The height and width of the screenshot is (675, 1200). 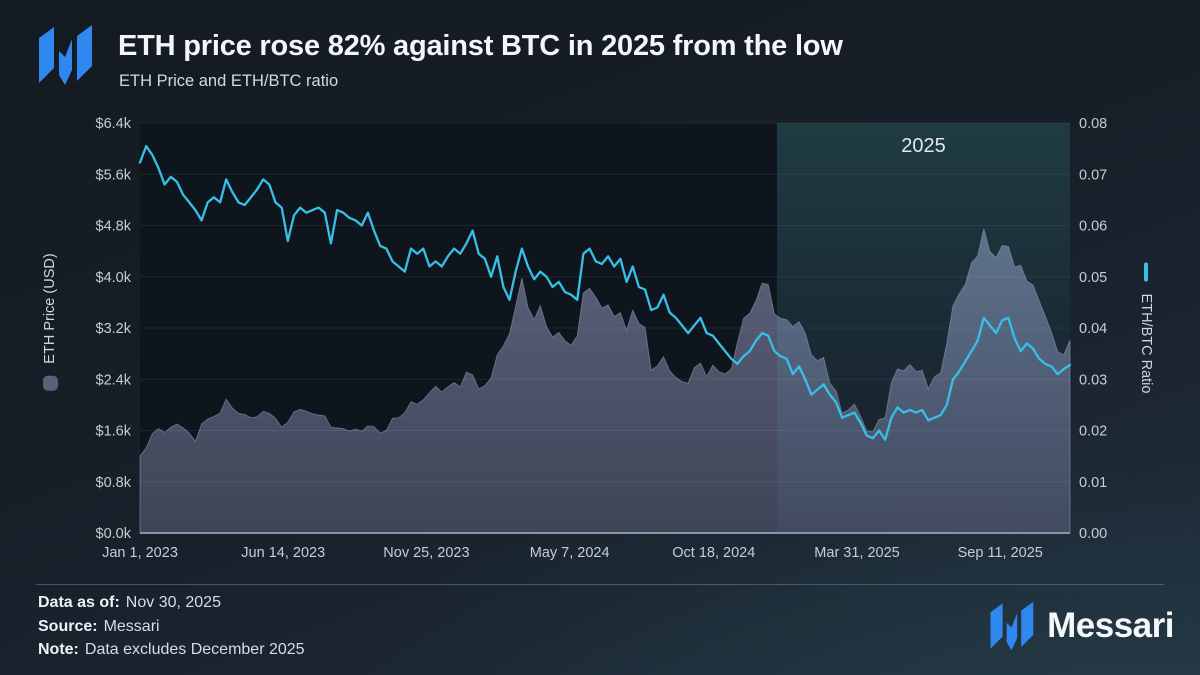 What do you see at coordinates (68, 626) in the screenshot?
I see `source-label: Source:` at bounding box center [68, 626].